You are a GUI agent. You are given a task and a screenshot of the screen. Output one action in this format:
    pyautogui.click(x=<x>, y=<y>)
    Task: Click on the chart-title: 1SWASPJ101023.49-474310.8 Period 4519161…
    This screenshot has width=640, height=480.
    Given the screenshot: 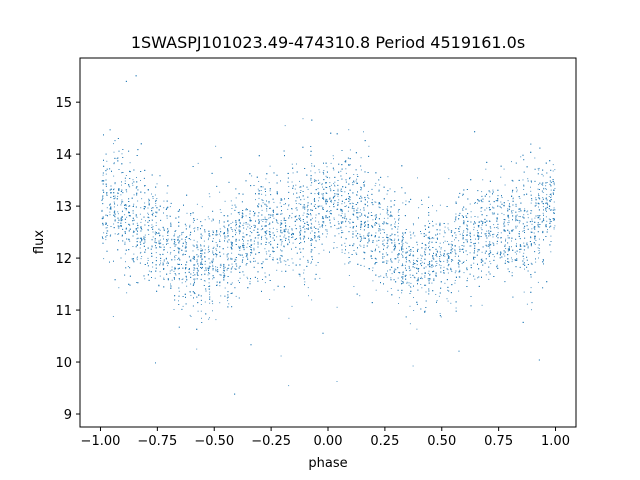 What is the action you would take?
    pyautogui.click(x=328, y=42)
    